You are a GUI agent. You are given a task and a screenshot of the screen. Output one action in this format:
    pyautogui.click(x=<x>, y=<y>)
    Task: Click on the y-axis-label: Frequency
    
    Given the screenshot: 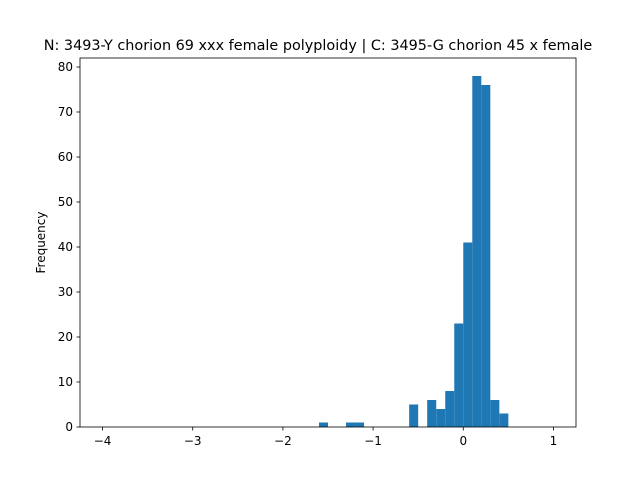 What is the action you would take?
    pyautogui.click(x=41, y=243)
    